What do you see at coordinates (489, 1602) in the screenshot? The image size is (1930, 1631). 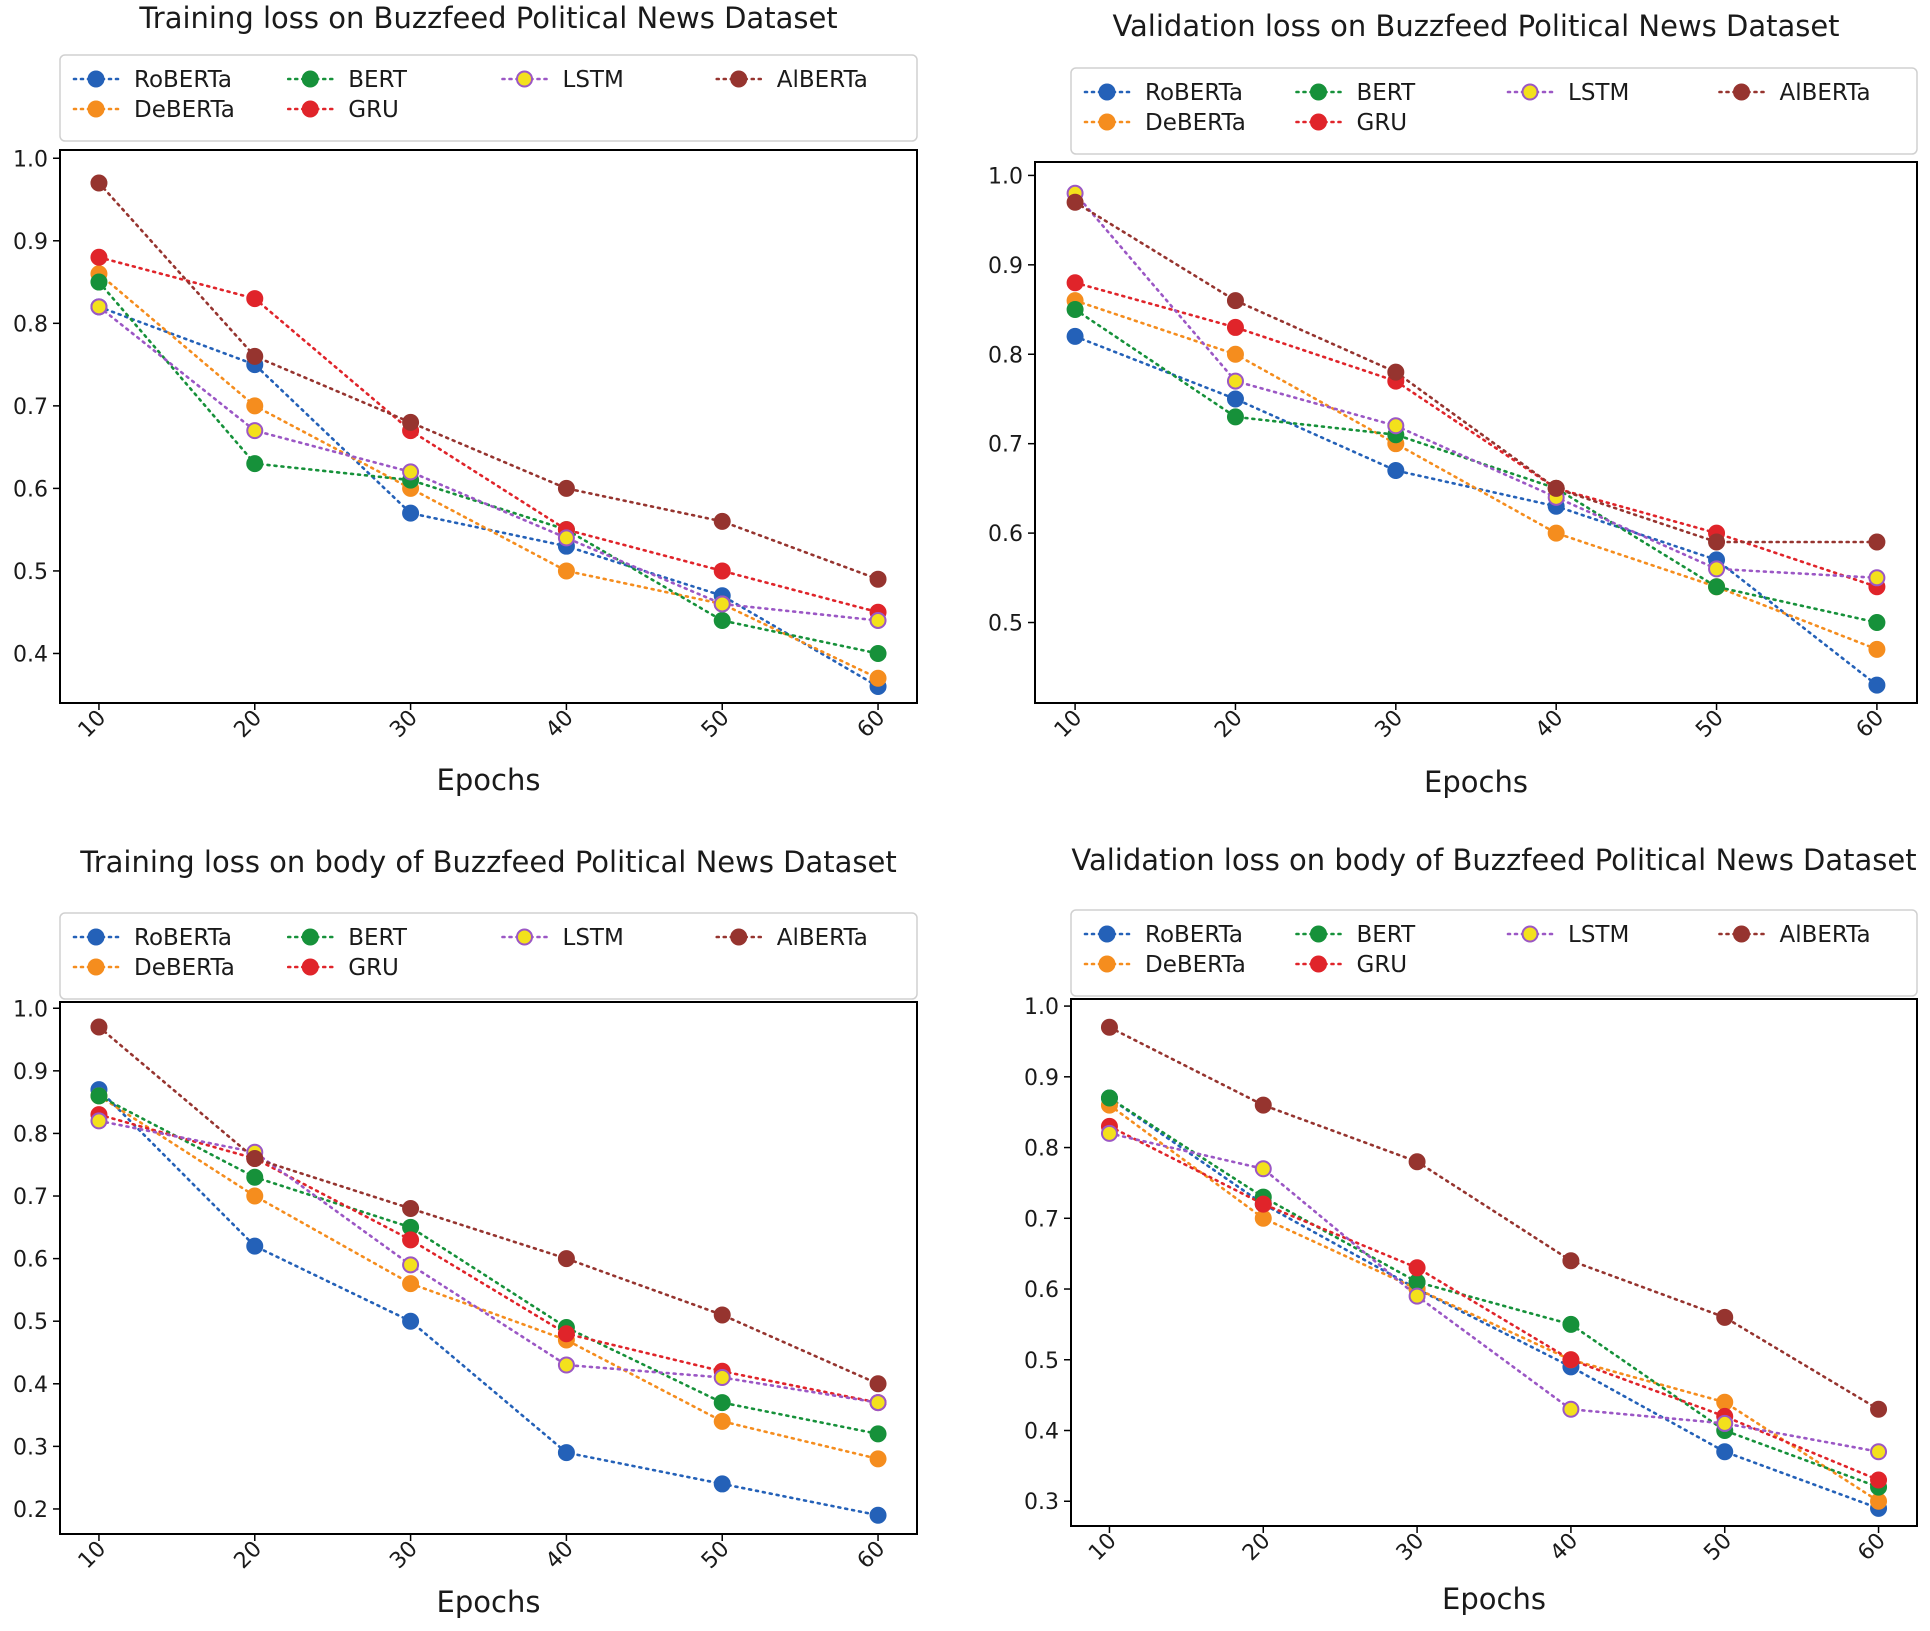 I see `x-axis-label: Epochs` at bounding box center [489, 1602].